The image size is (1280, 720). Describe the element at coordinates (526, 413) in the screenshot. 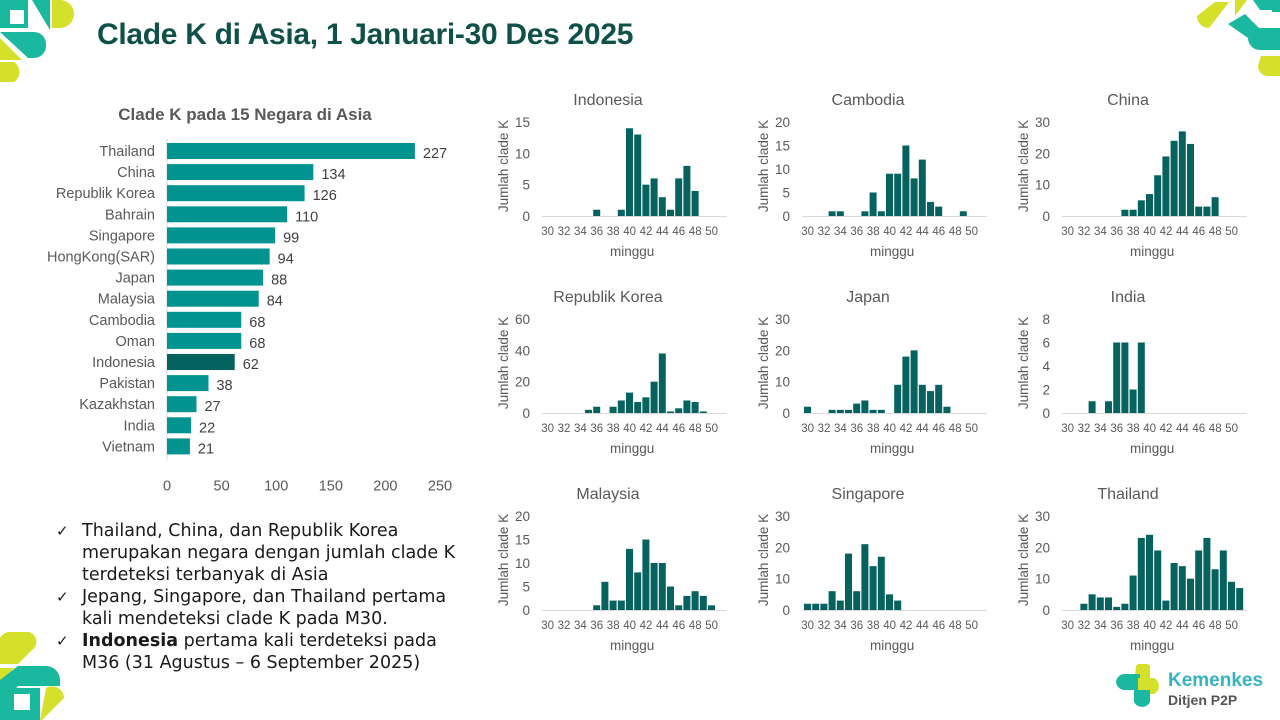

I see `y-tick-label: 0` at that location.